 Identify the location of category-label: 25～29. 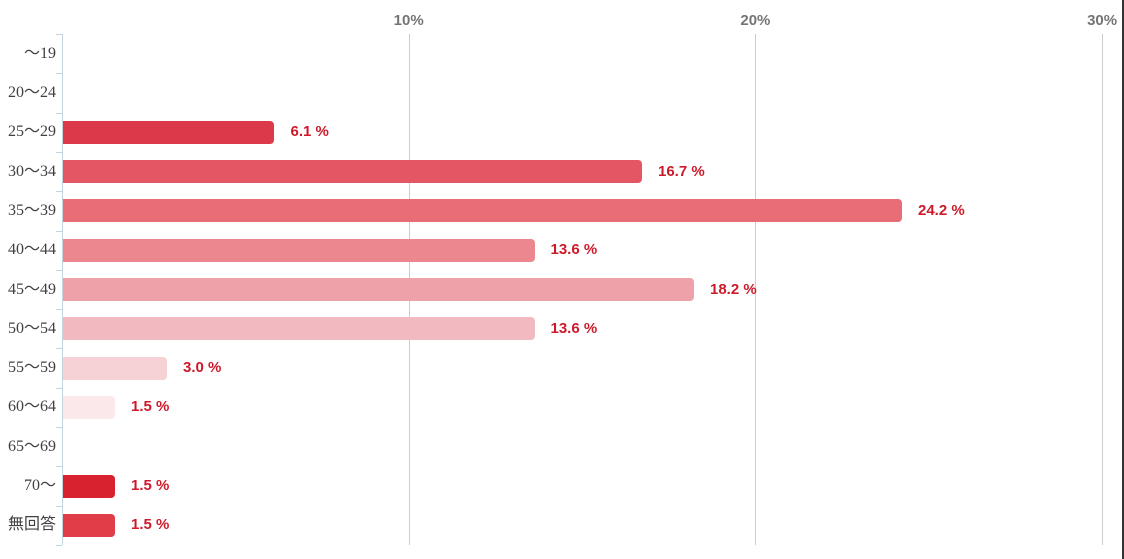
(31, 132).